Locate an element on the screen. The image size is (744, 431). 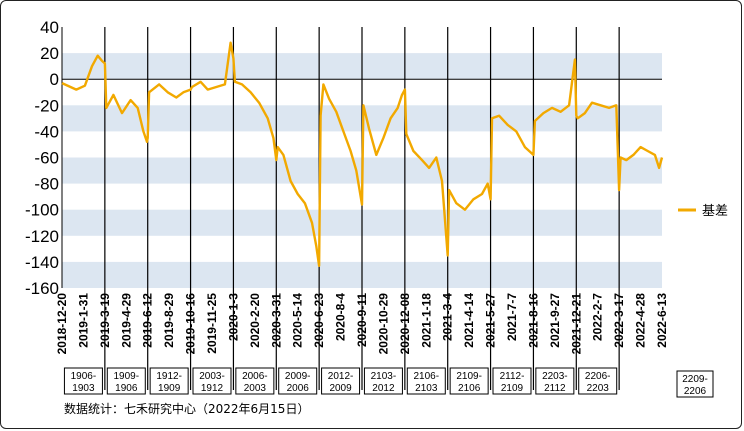
x-tick-label: 2021-1-18 is located at coordinates (426, 320).